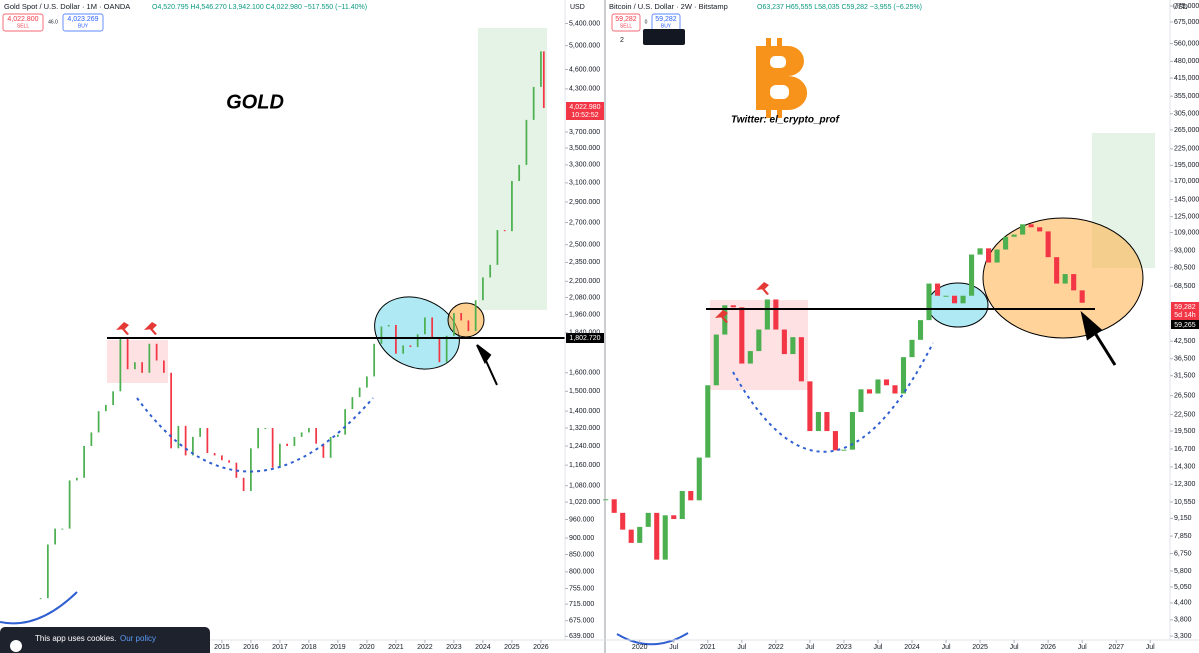 The image size is (1199, 653). Describe the element at coordinates (584, 502) in the screenshot. I see `y-tick-label: 1,020.000` at that location.